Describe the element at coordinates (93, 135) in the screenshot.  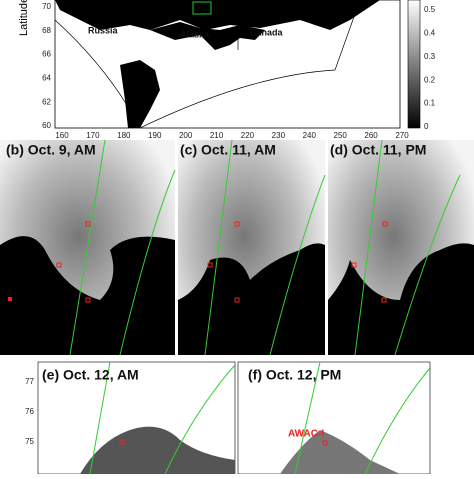
I see `x-tick-label: 170` at that location.